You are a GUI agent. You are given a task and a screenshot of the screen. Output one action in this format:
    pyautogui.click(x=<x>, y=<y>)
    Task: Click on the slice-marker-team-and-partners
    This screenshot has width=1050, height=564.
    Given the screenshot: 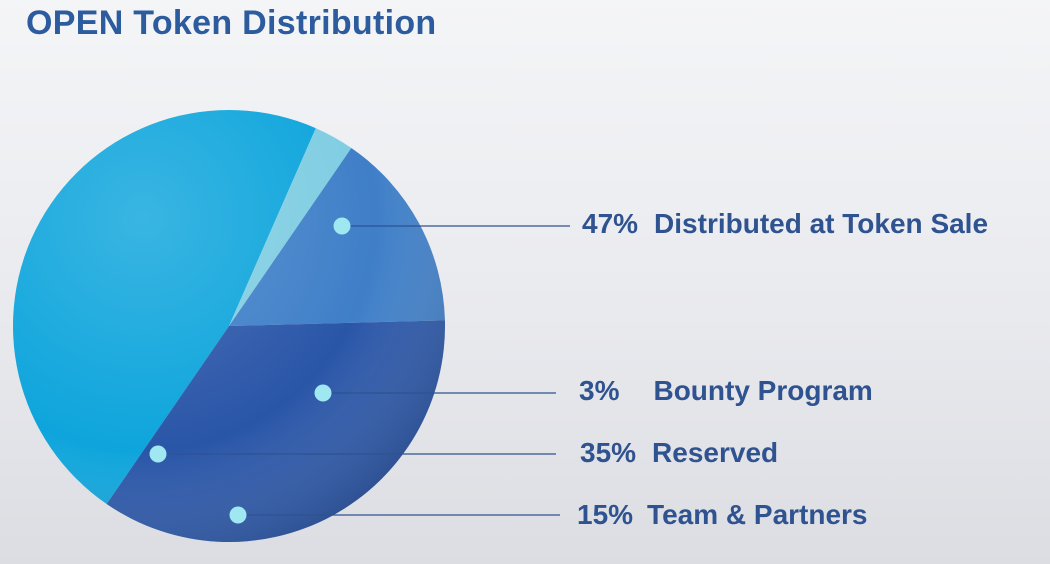 What is the action you would take?
    pyautogui.click(x=238, y=515)
    